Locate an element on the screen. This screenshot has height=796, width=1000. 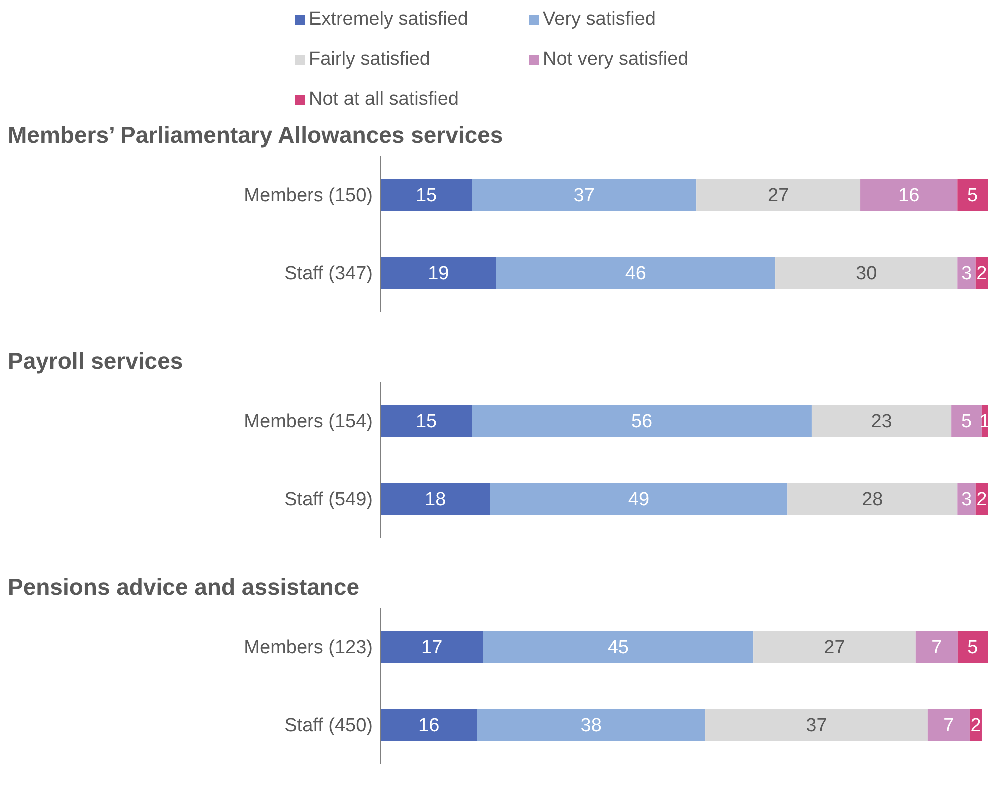
y-tick-label: Members (150) is located at coordinates (308, 196).